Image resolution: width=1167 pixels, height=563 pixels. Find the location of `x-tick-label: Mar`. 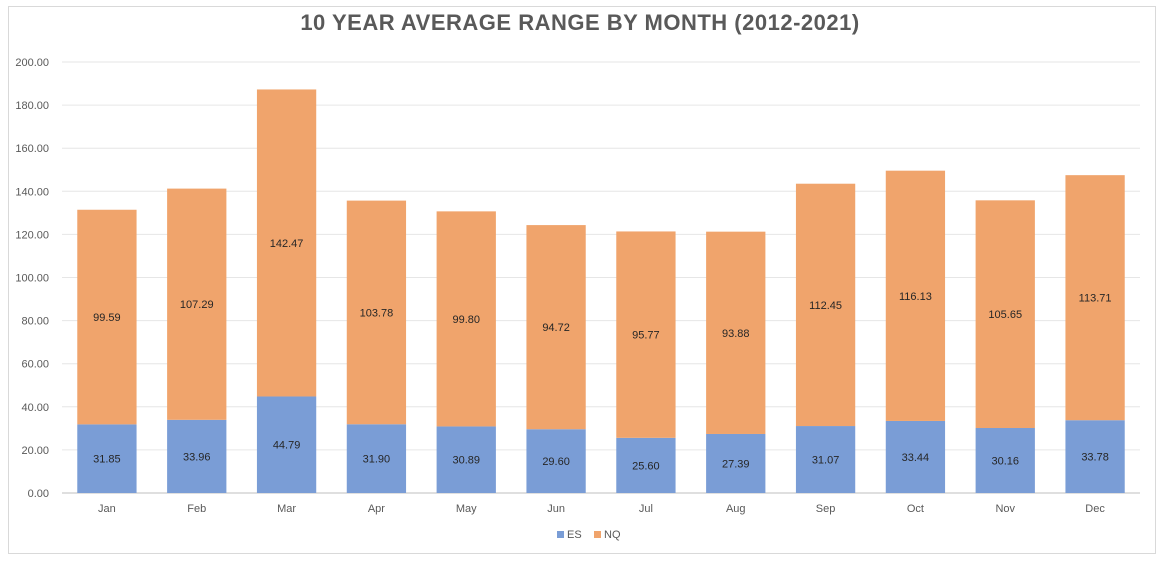

x-tick-label: Mar is located at coordinates (286, 509).